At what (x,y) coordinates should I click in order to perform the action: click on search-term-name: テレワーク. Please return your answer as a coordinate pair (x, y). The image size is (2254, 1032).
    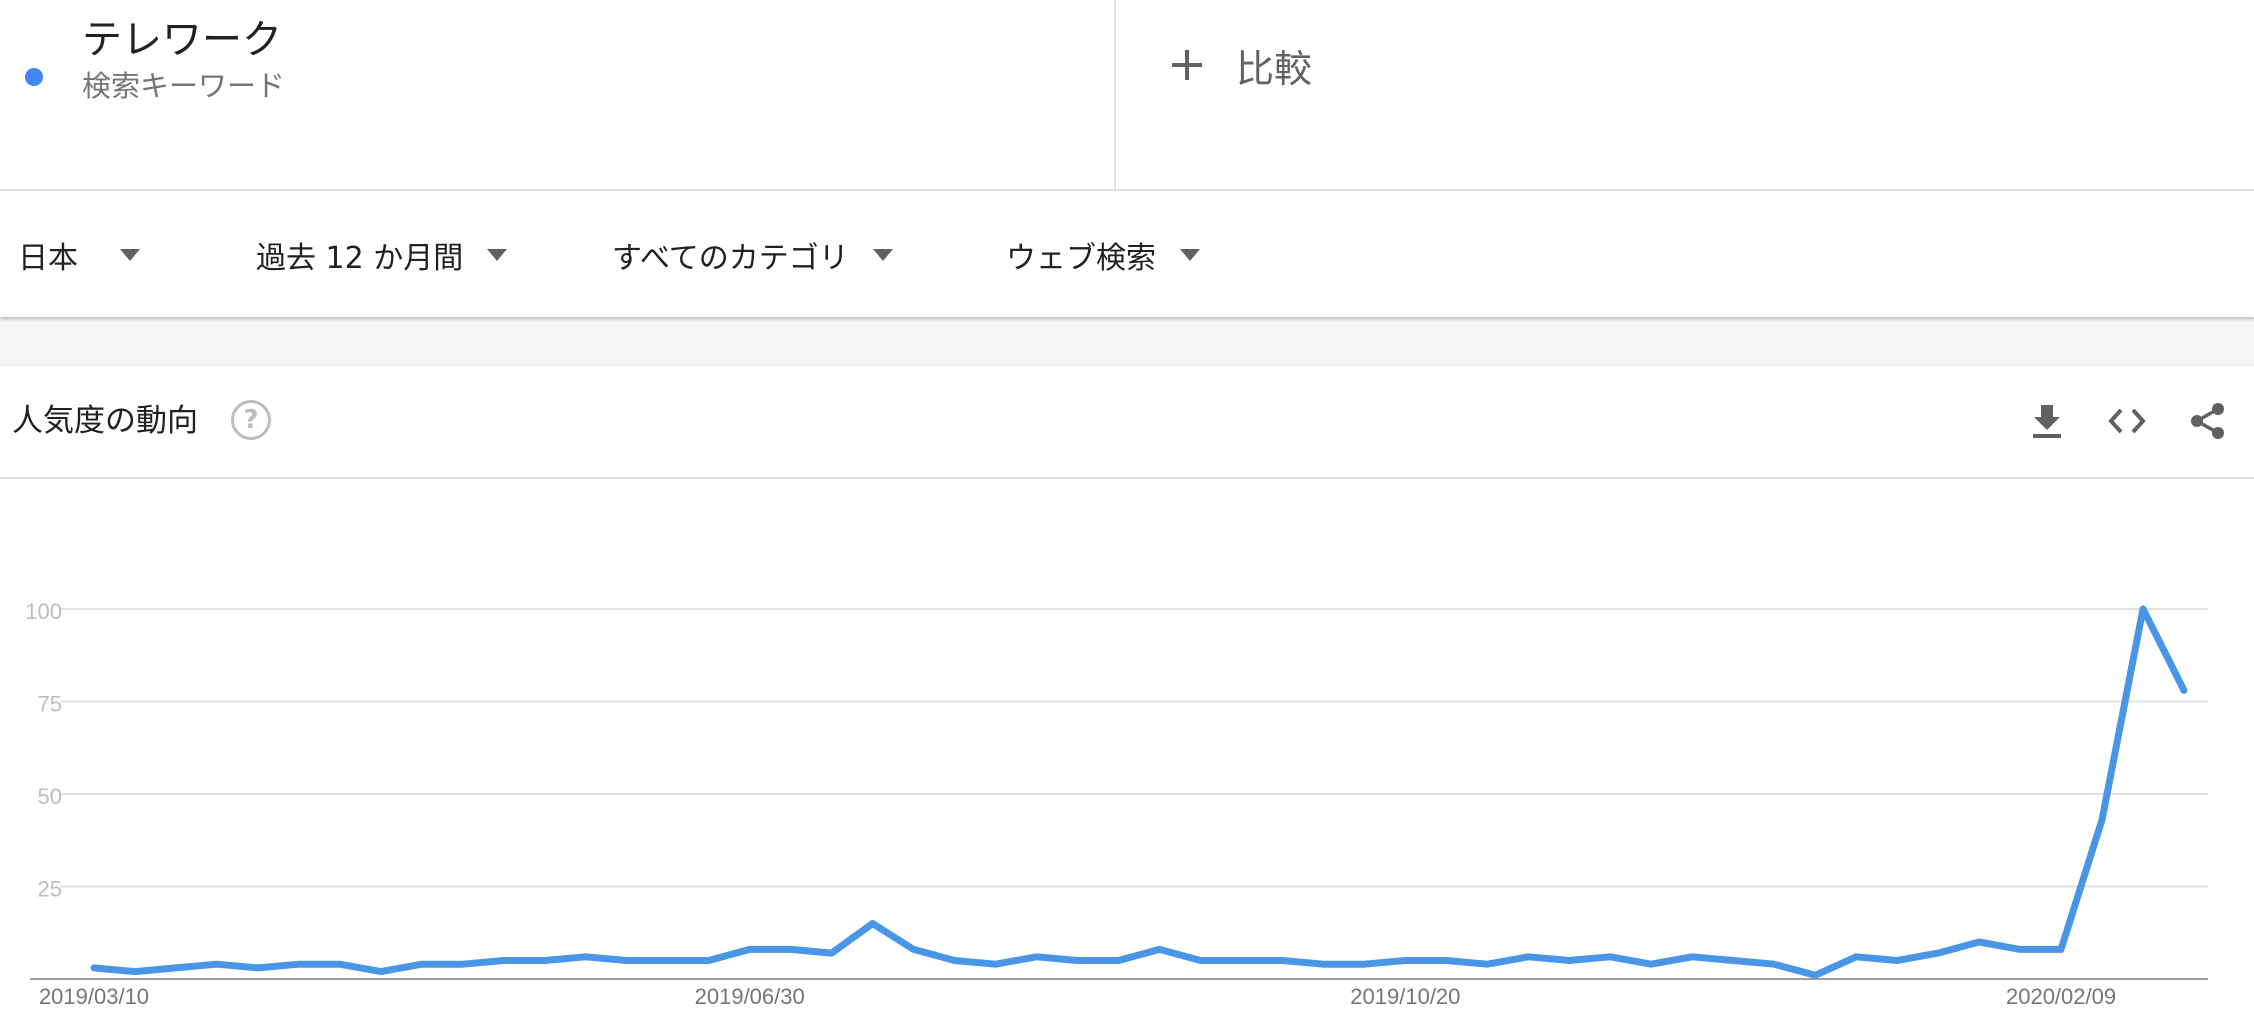
    Looking at the image, I should click on (182, 40).